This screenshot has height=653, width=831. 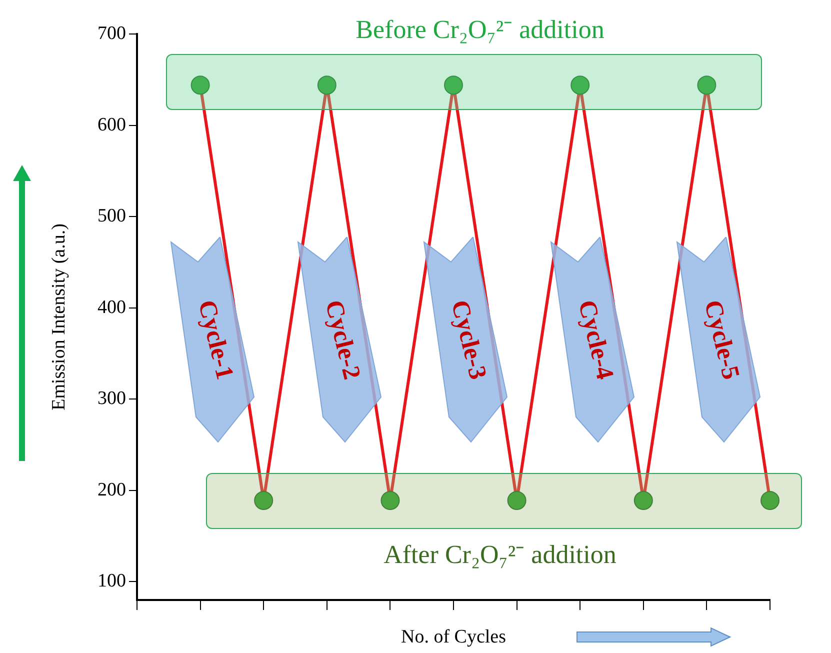 I want to click on y-axis-title: Emission Intensity (a.u.), so click(x=59, y=317).